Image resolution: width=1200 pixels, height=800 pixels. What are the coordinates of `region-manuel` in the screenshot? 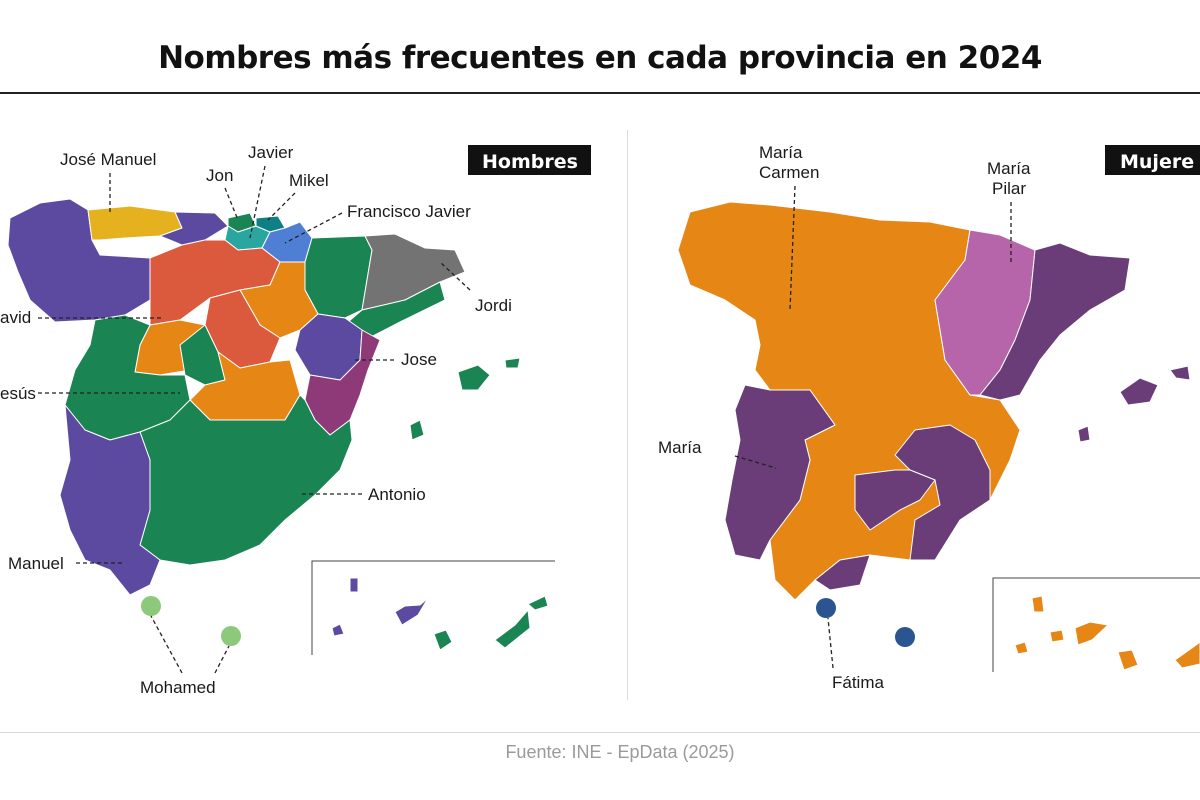 It's located at (110, 500).